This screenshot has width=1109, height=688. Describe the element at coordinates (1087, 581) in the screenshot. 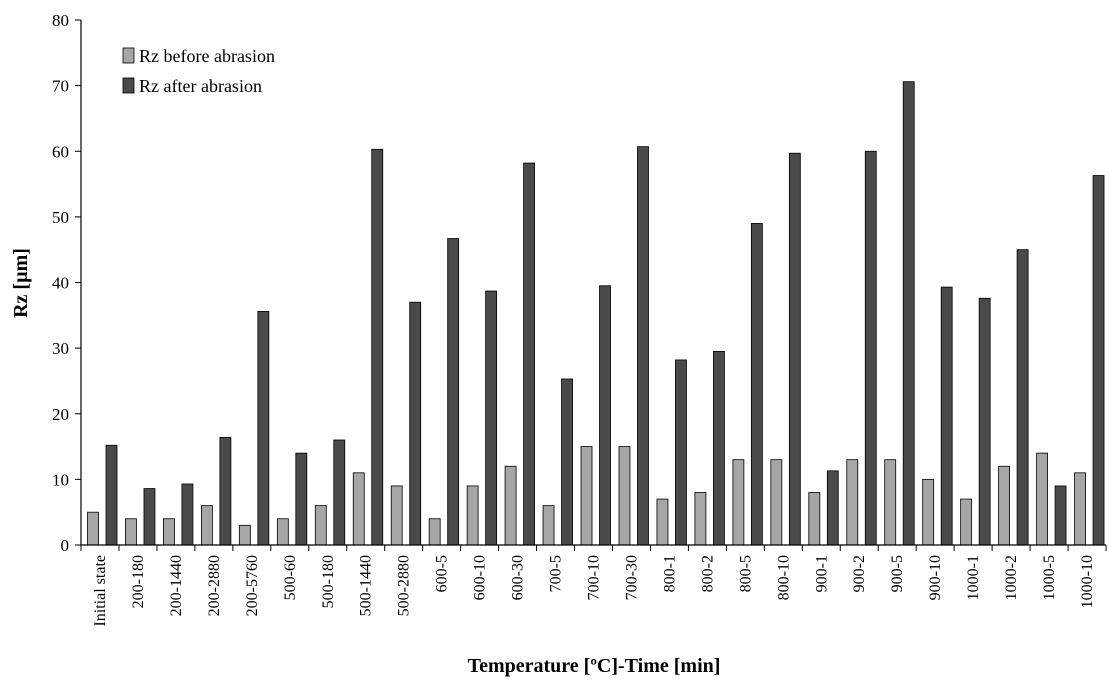

I see `x-tick-label: 1000-10` at that location.